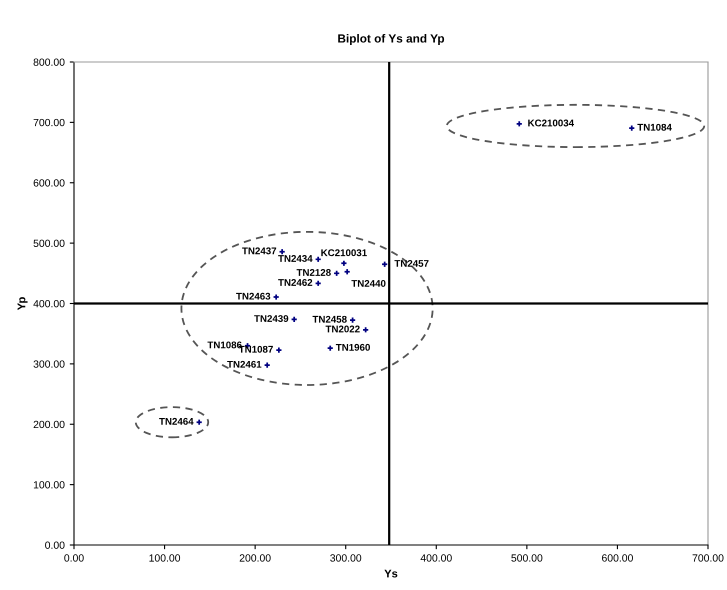 This screenshot has height=590, width=727. Describe the element at coordinates (49, 424) in the screenshot. I see `y-tick-label: 200.00` at that location.